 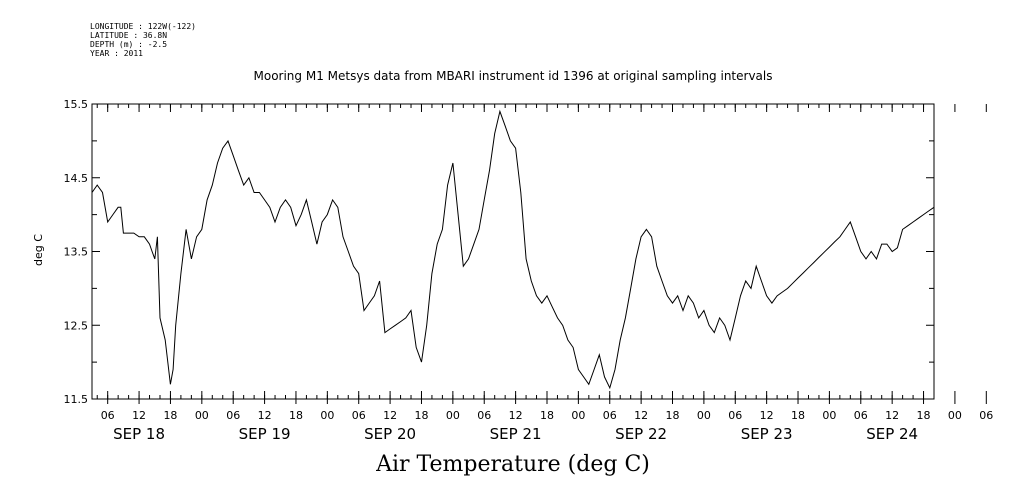 What do you see at coordinates (513, 464) in the screenshot?
I see `x-axis-label: Air Temperature (deg C)` at bounding box center [513, 464].